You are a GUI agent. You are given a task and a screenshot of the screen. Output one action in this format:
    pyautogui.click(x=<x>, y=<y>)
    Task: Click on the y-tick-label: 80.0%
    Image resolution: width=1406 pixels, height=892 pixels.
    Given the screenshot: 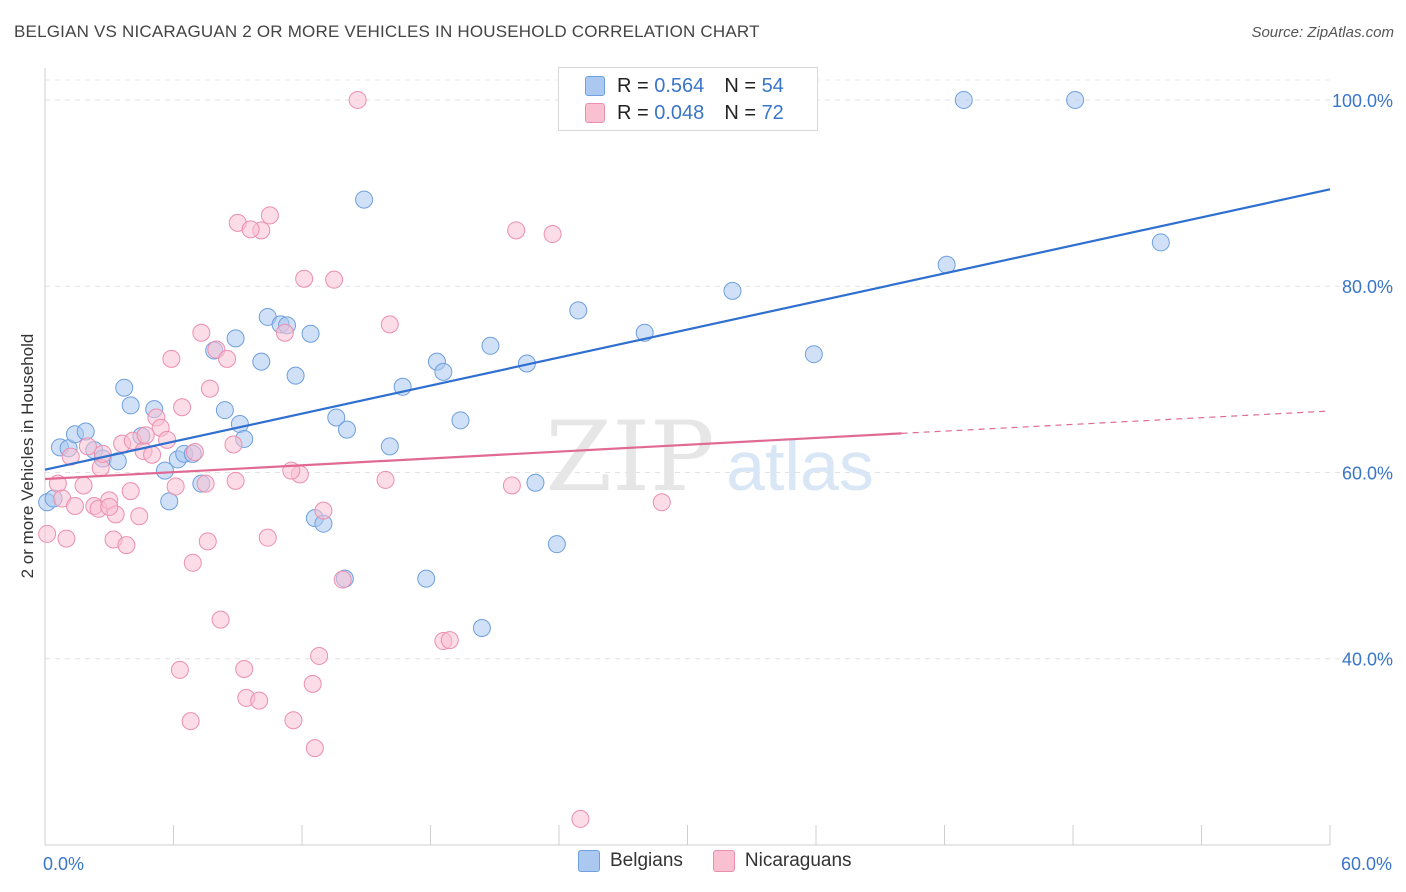 What is the action you would take?
    pyautogui.click(x=1367, y=287)
    